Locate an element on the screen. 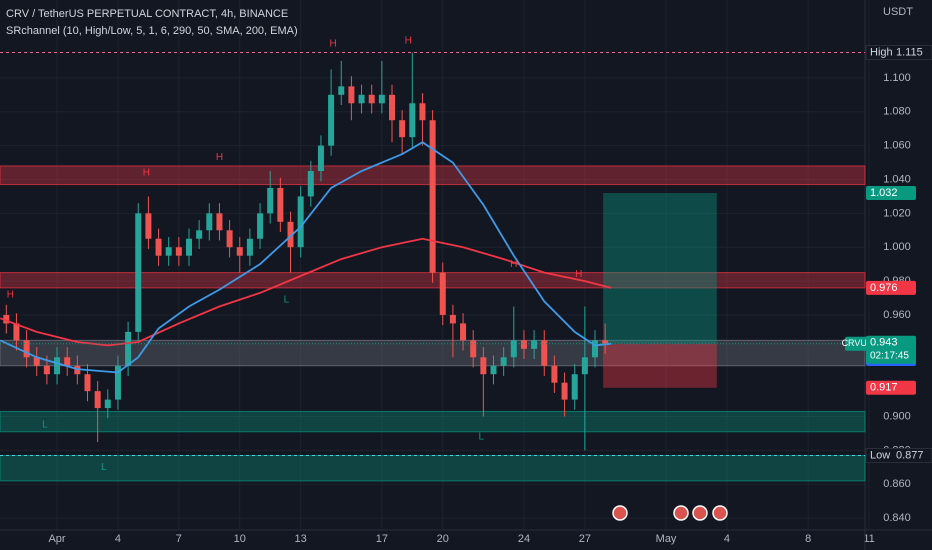  level-name: High is located at coordinates (881, 52).